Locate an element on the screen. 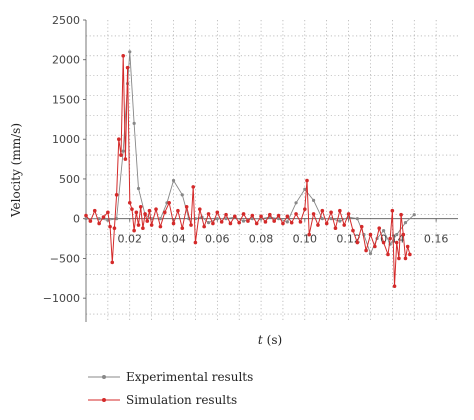  x-tick-label: 0.16 is located at coordinates (436, 239).